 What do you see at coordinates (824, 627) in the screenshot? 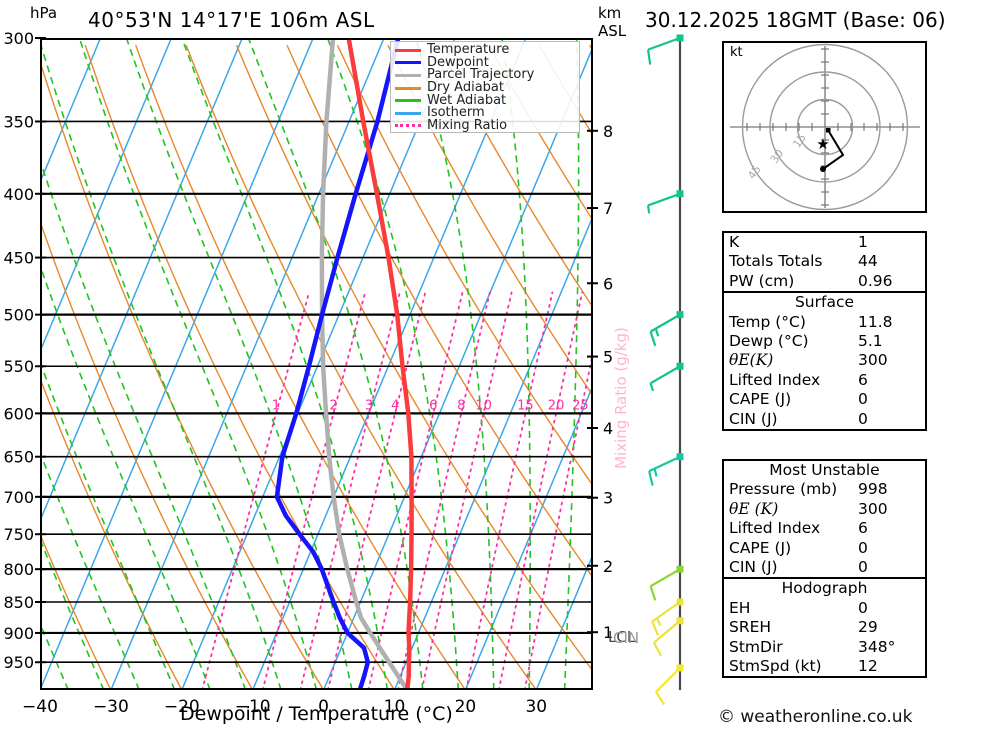
I see `index-row-sreh: SREH 29` at bounding box center [824, 627].